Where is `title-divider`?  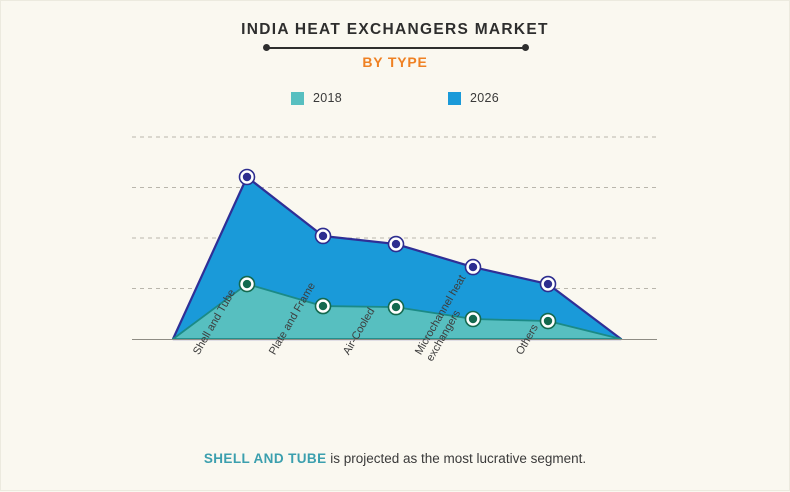 title-divider is located at coordinates (396, 48).